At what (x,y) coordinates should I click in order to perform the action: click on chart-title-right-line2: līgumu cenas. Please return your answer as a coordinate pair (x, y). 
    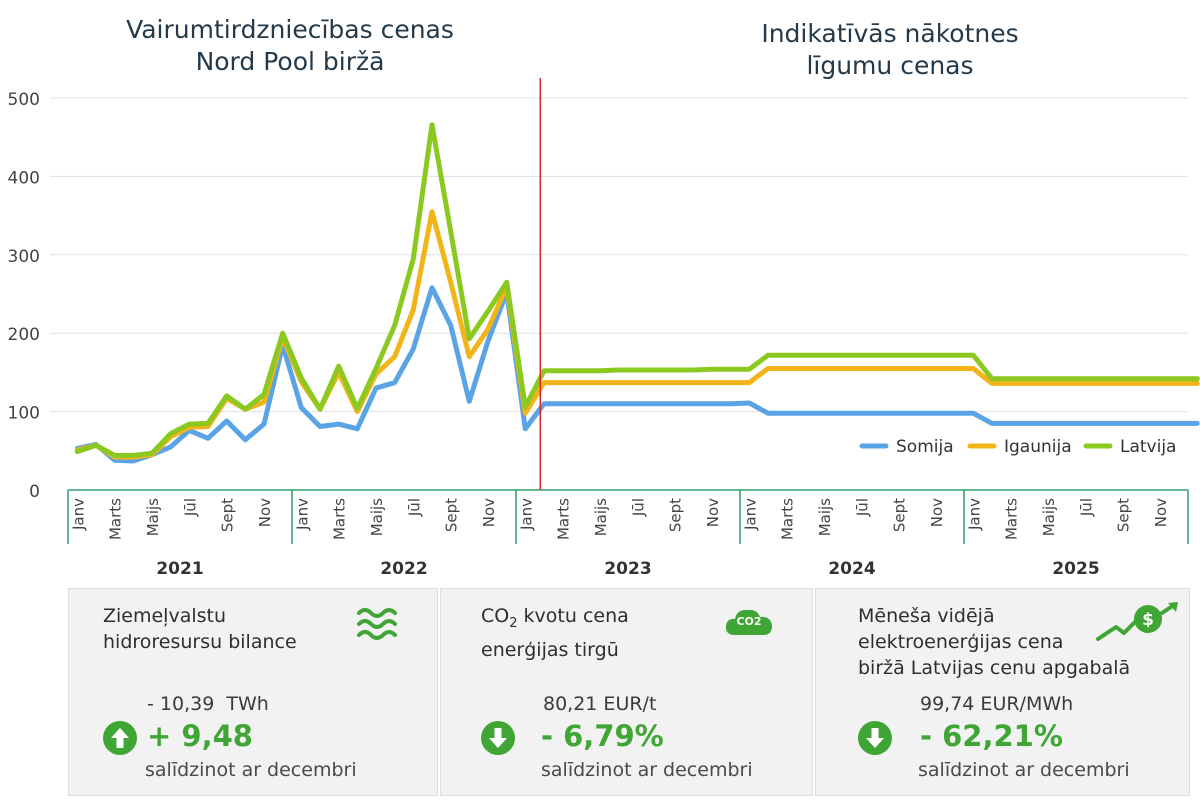
    Looking at the image, I should click on (890, 65).